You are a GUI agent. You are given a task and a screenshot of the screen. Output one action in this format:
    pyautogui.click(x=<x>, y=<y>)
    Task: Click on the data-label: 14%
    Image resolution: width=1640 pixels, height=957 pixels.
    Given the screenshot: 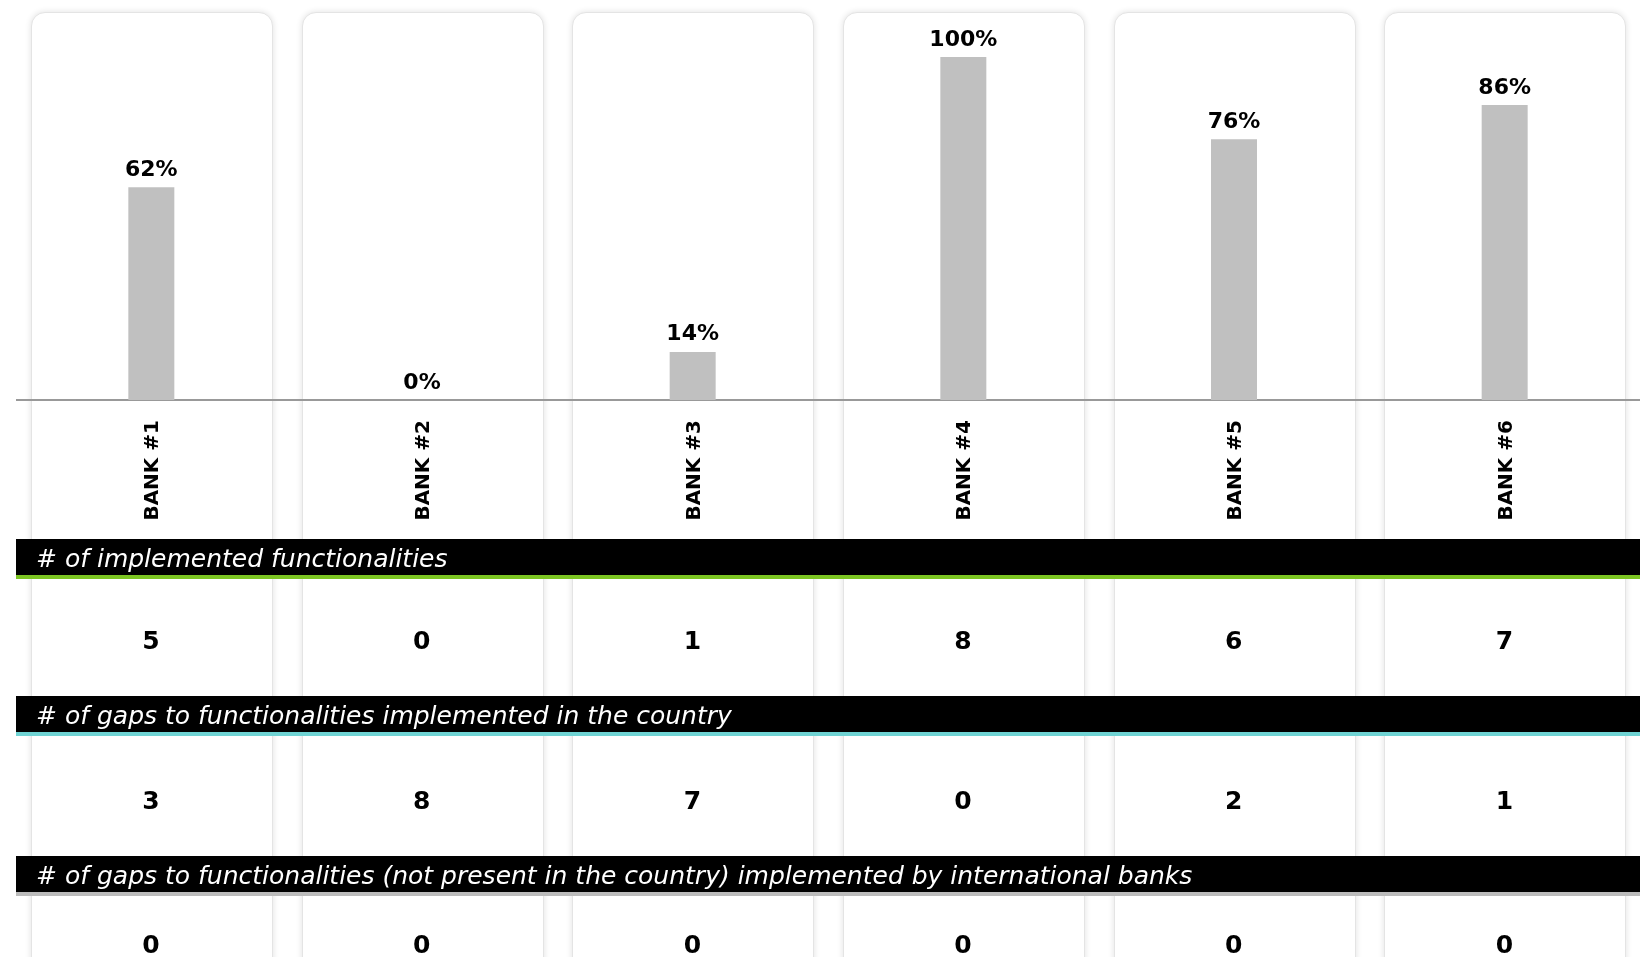 What is the action you would take?
    pyautogui.click(x=692, y=333)
    